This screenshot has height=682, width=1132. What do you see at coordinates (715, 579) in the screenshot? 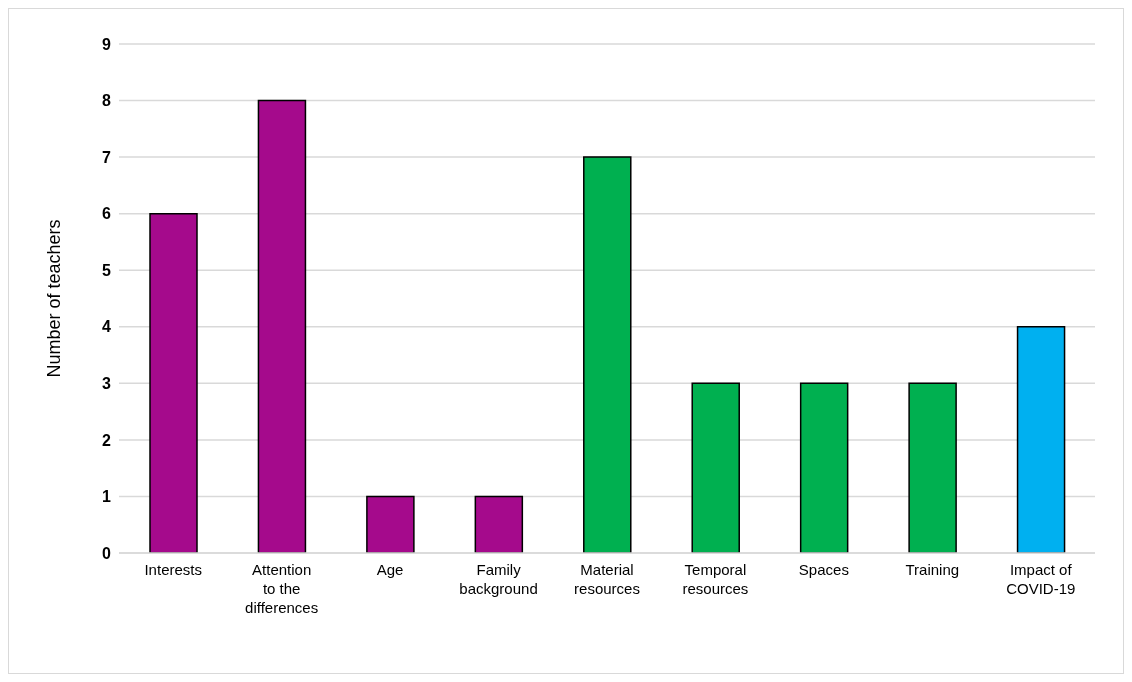
I see `x-tick-label: Temporal resources` at bounding box center [715, 579].